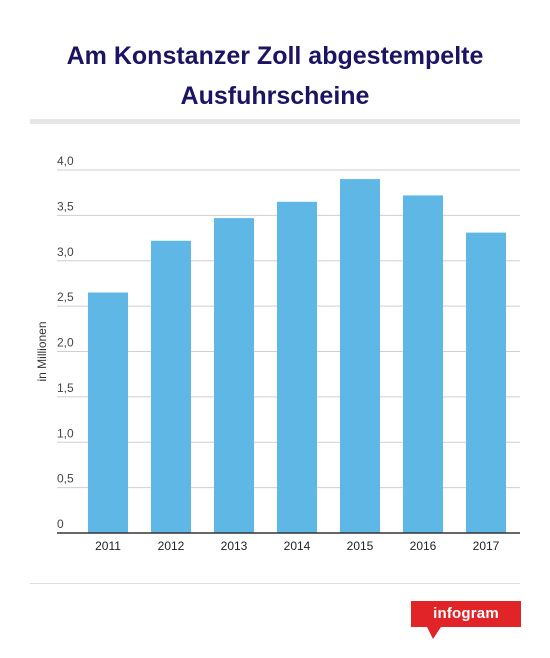  I want to click on y-tick-label: 4,0, so click(65, 161).